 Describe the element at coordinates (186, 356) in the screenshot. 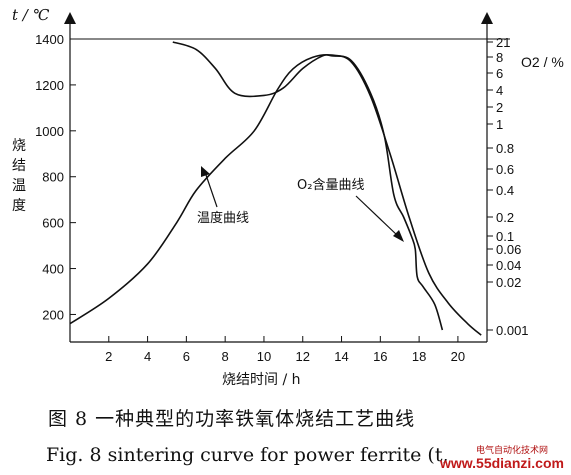

I see `x-tick-label: 6` at that location.